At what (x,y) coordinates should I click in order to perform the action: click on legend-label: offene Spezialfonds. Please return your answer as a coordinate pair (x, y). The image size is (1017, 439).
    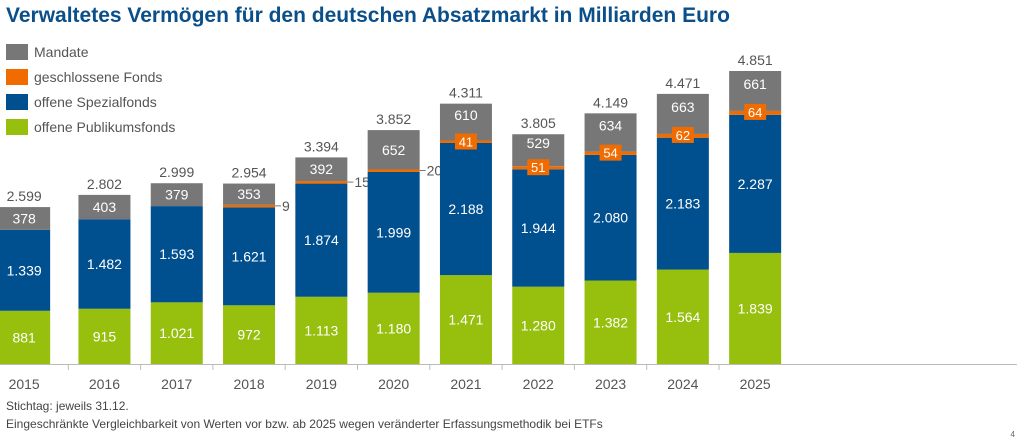
    Looking at the image, I should click on (95, 101).